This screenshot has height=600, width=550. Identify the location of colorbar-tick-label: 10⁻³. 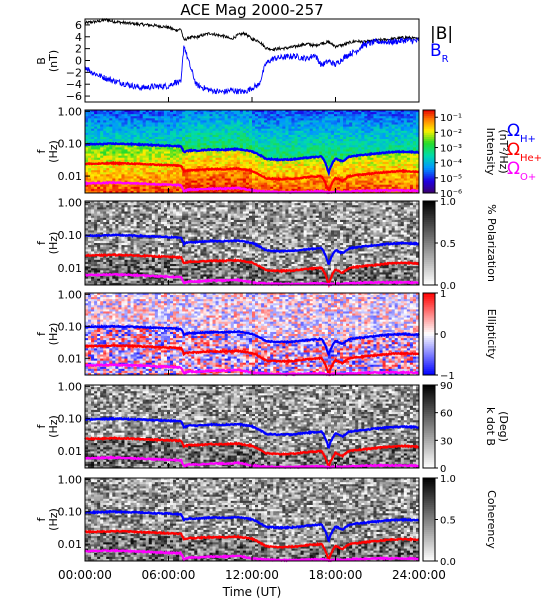
(451, 149).